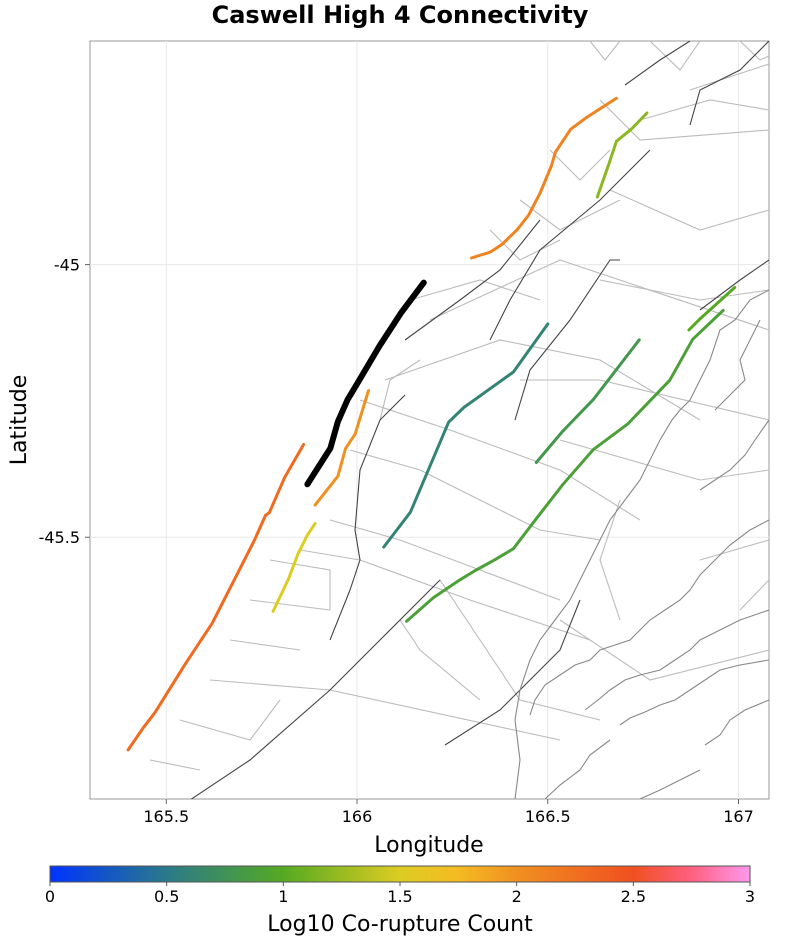 This screenshot has height=946, width=800. I want to click on colorbar-ticks: 0 0.5 1 1.5 2 2.5 3, so click(400, 894).